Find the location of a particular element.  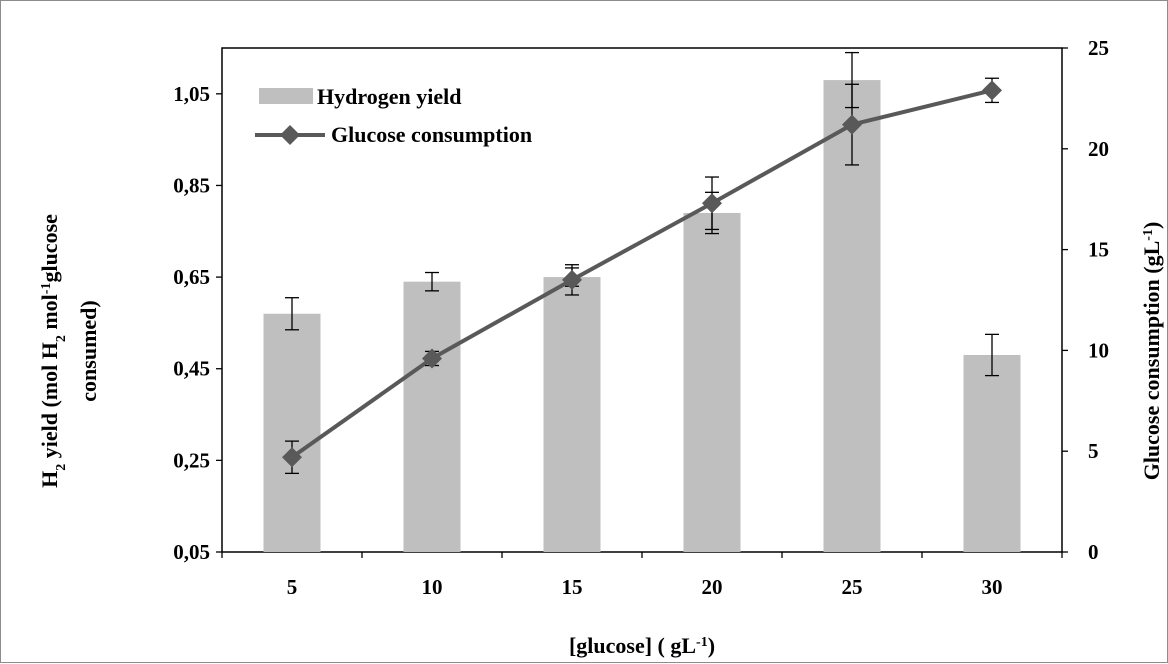

right-tick-label: 20 is located at coordinates (1098, 149).